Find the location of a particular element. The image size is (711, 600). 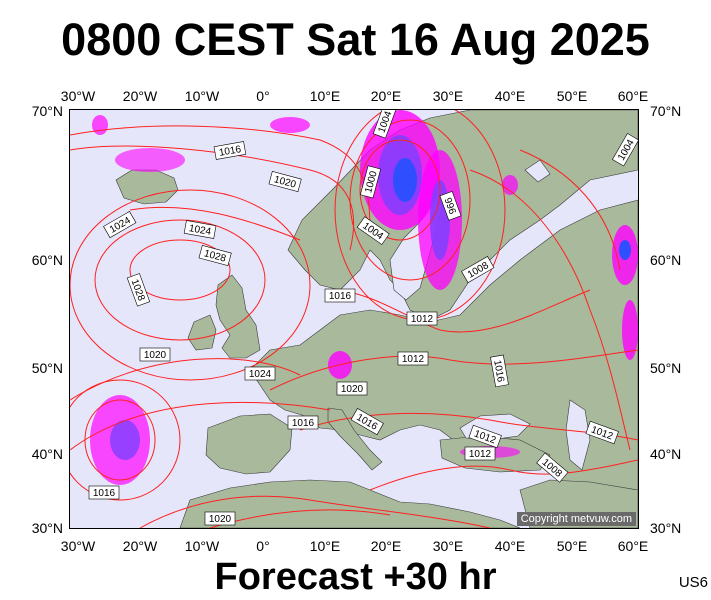

lat-label-right: 70°N is located at coordinates (666, 111).